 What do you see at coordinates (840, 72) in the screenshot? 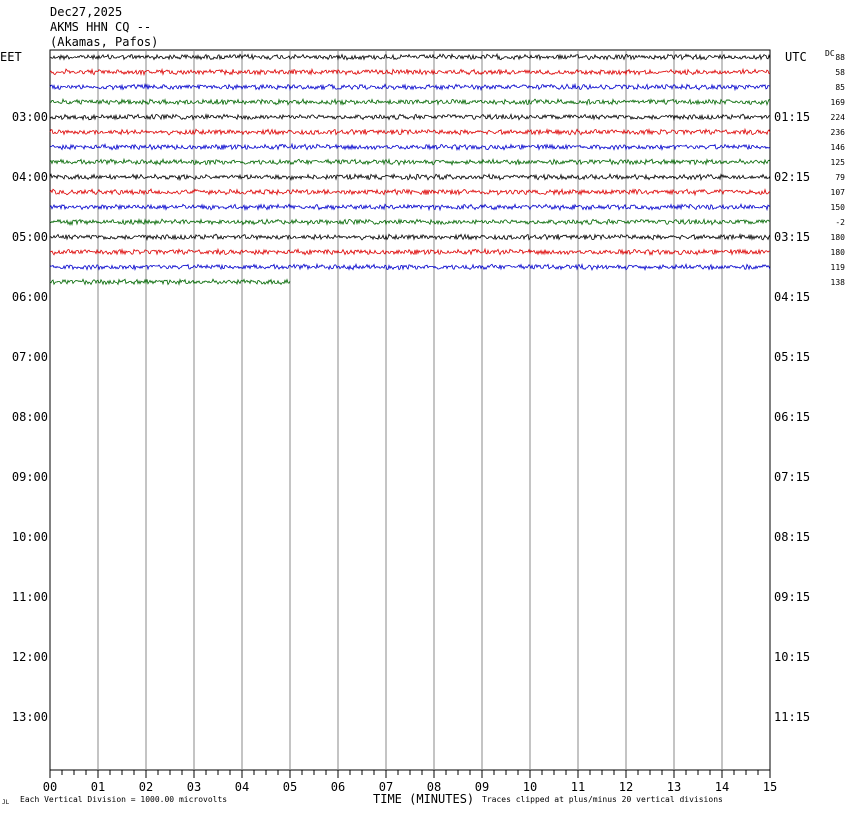
I see `dc-offset-value: 58` at bounding box center [840, 72].